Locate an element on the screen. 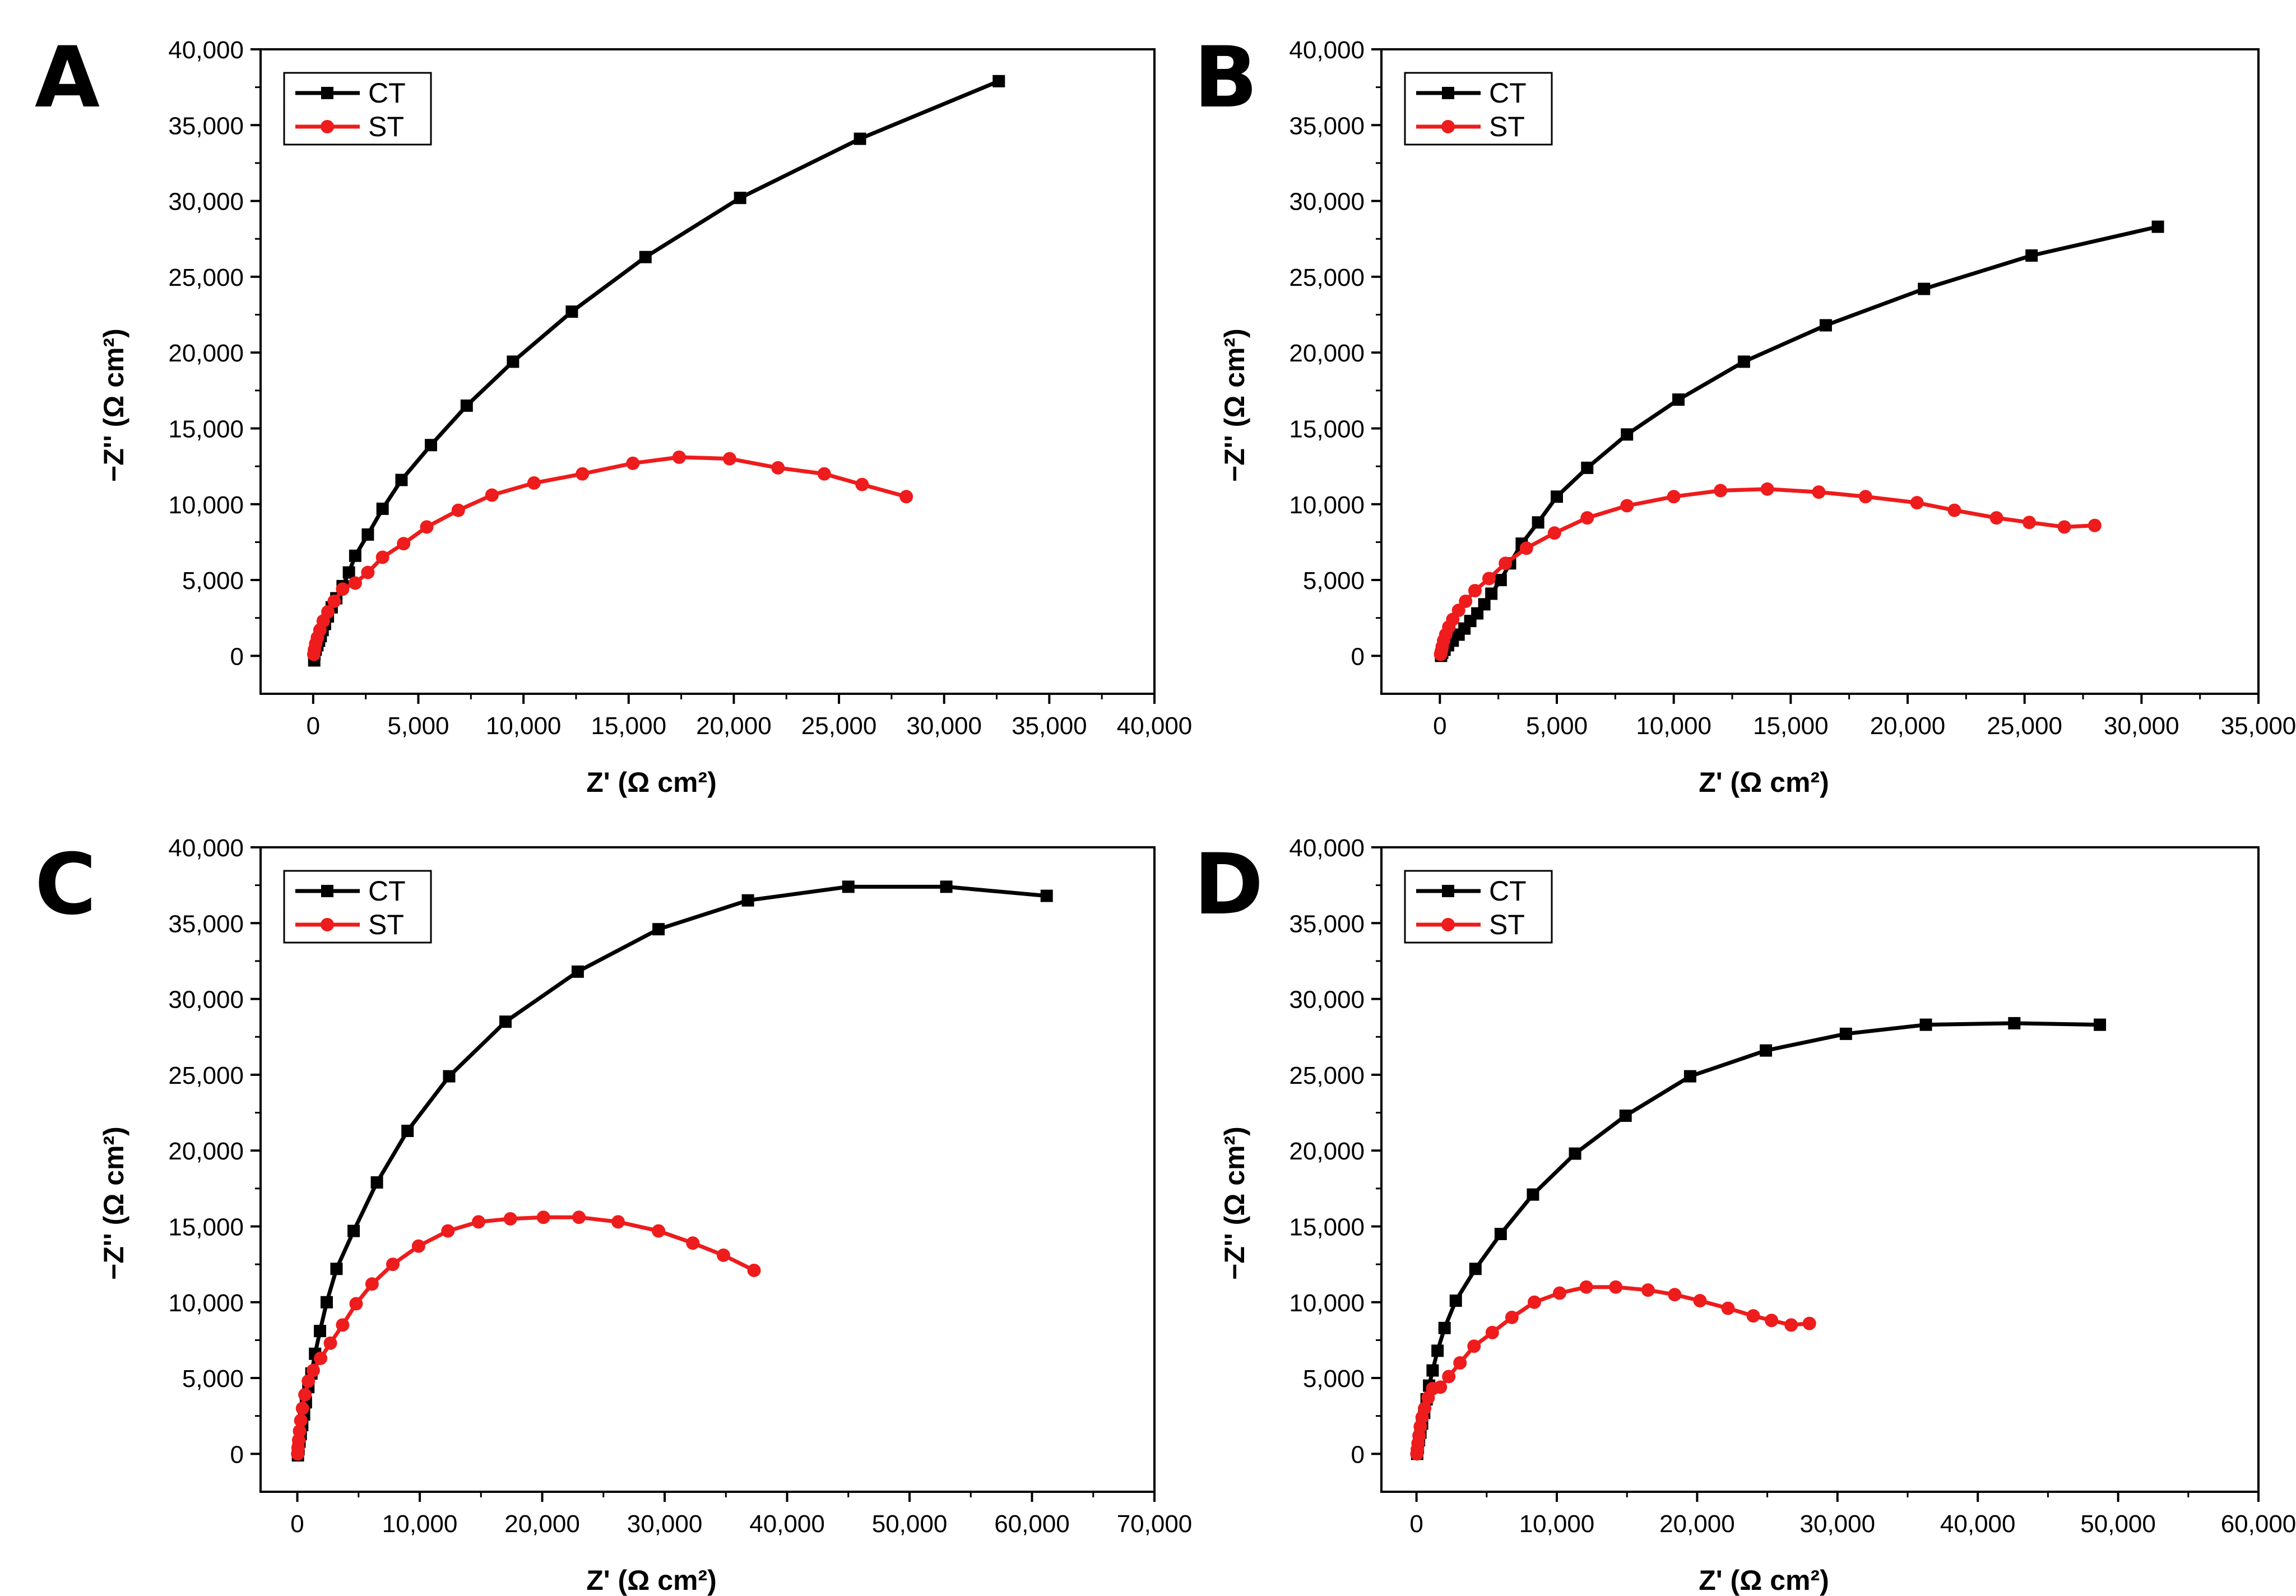 Image resolution: width=2296 pixels, height=1596 pixels. y-tick-label: 0 is located at coordinates (237, 1454).